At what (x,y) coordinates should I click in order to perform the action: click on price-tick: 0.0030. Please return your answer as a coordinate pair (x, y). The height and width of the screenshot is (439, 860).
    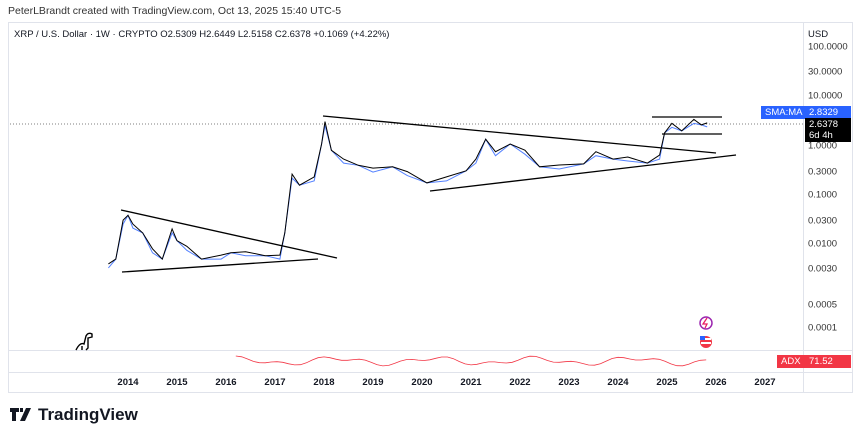
    Looking at the image, I should click on (823, 269).